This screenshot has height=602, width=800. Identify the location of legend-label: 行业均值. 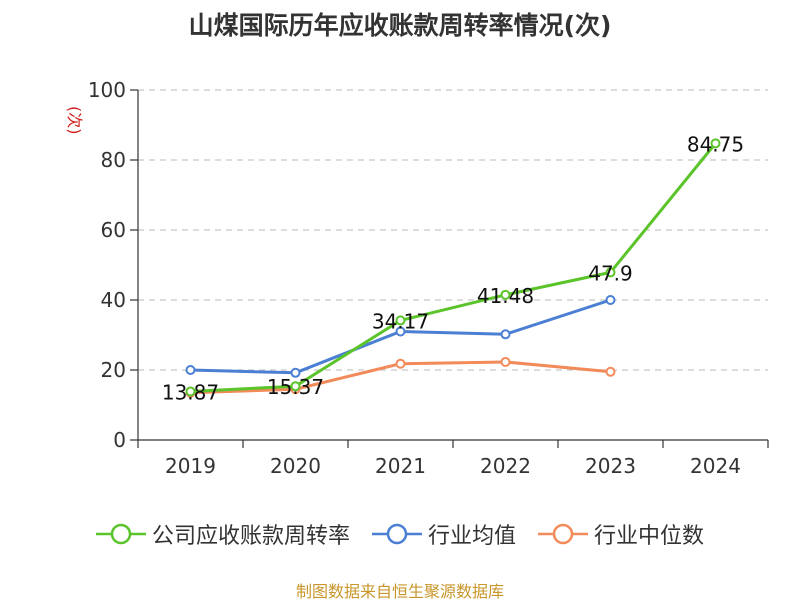
(471, 536).